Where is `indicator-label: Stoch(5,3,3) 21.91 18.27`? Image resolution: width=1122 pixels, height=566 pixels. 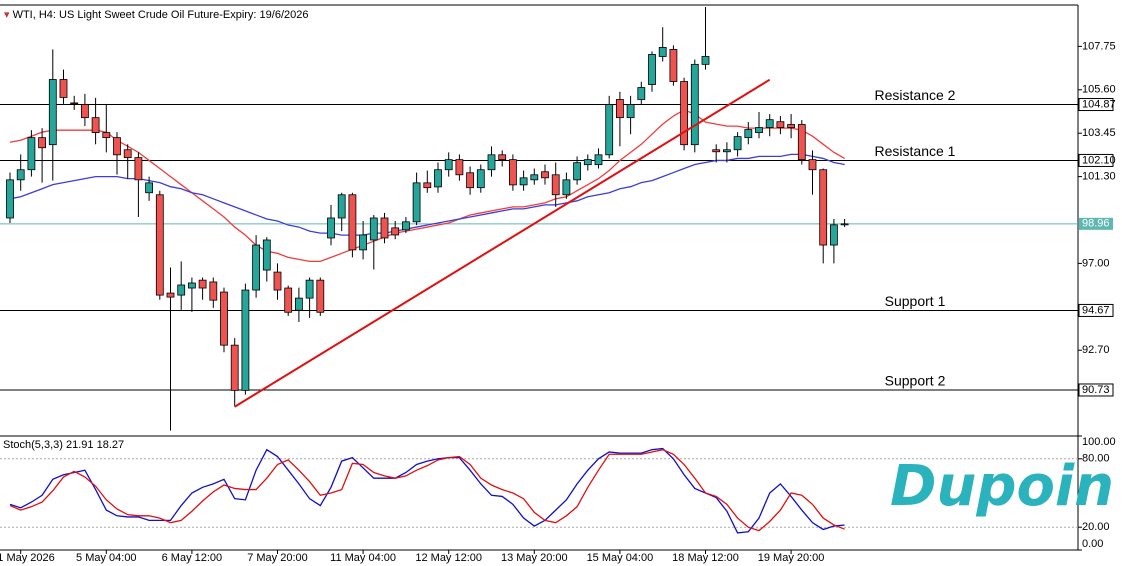 indicator-label: Stoch(5,3,3) 21.91 18.27 is located at coordinates (63, 445).